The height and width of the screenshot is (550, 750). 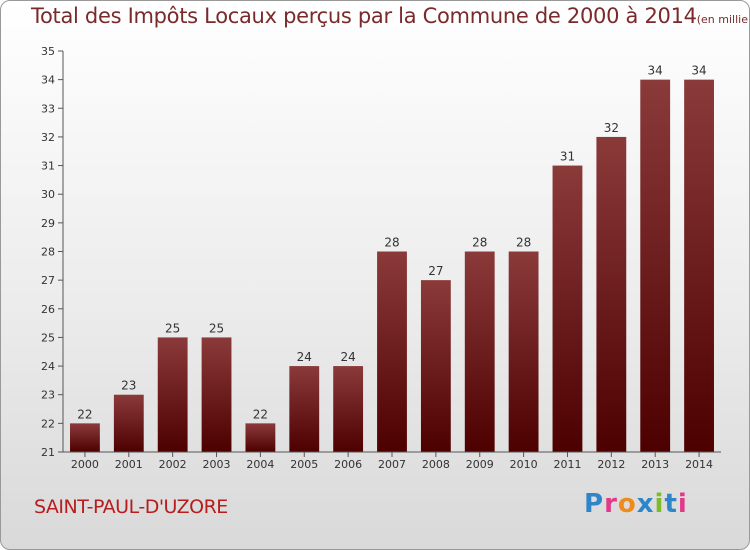 What do you see at coordinates (436, 464) in the screenshot?
I see `x-tick-label: 2008` at bounding box center [436, 464].